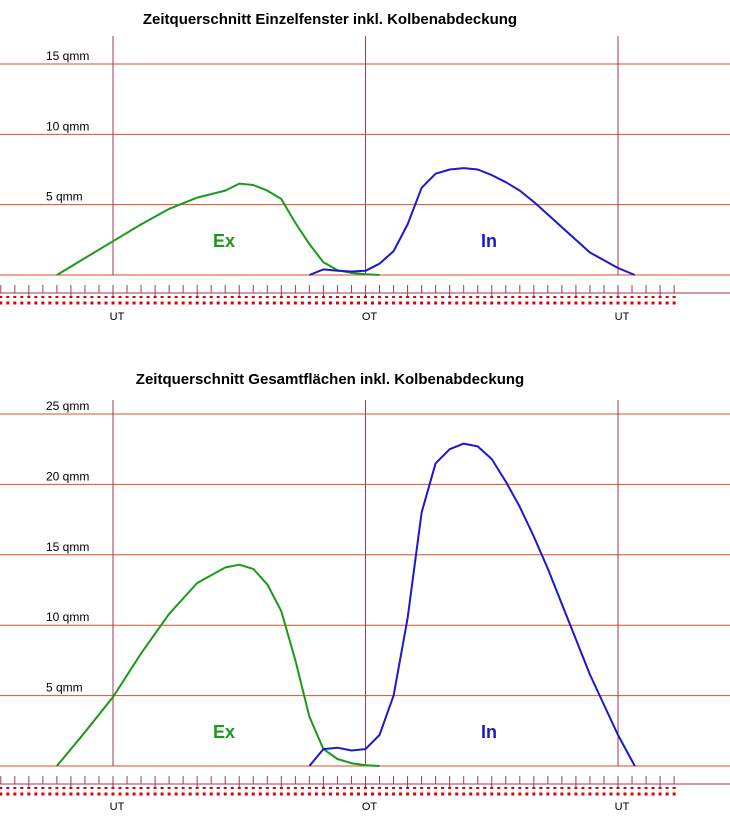 This screenshot has height=827, width=730. Describe the element at coordinates (472, 221) in the screenshot. I see `series-line-in` at that location.